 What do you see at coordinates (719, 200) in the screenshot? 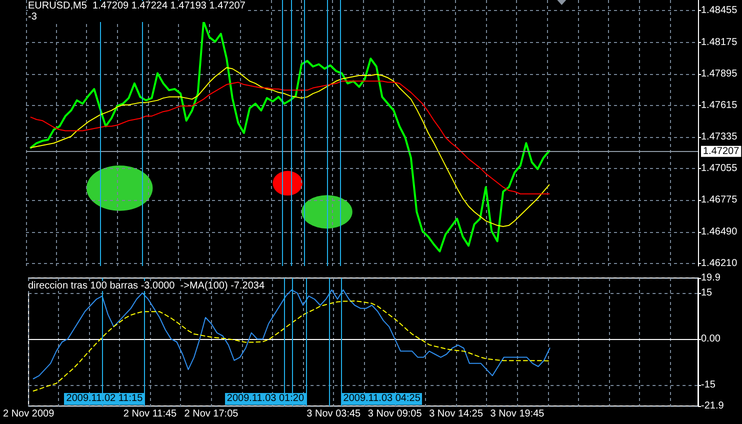
I see `y-tick-label: 1.46775` at bounding box center [719, 200].